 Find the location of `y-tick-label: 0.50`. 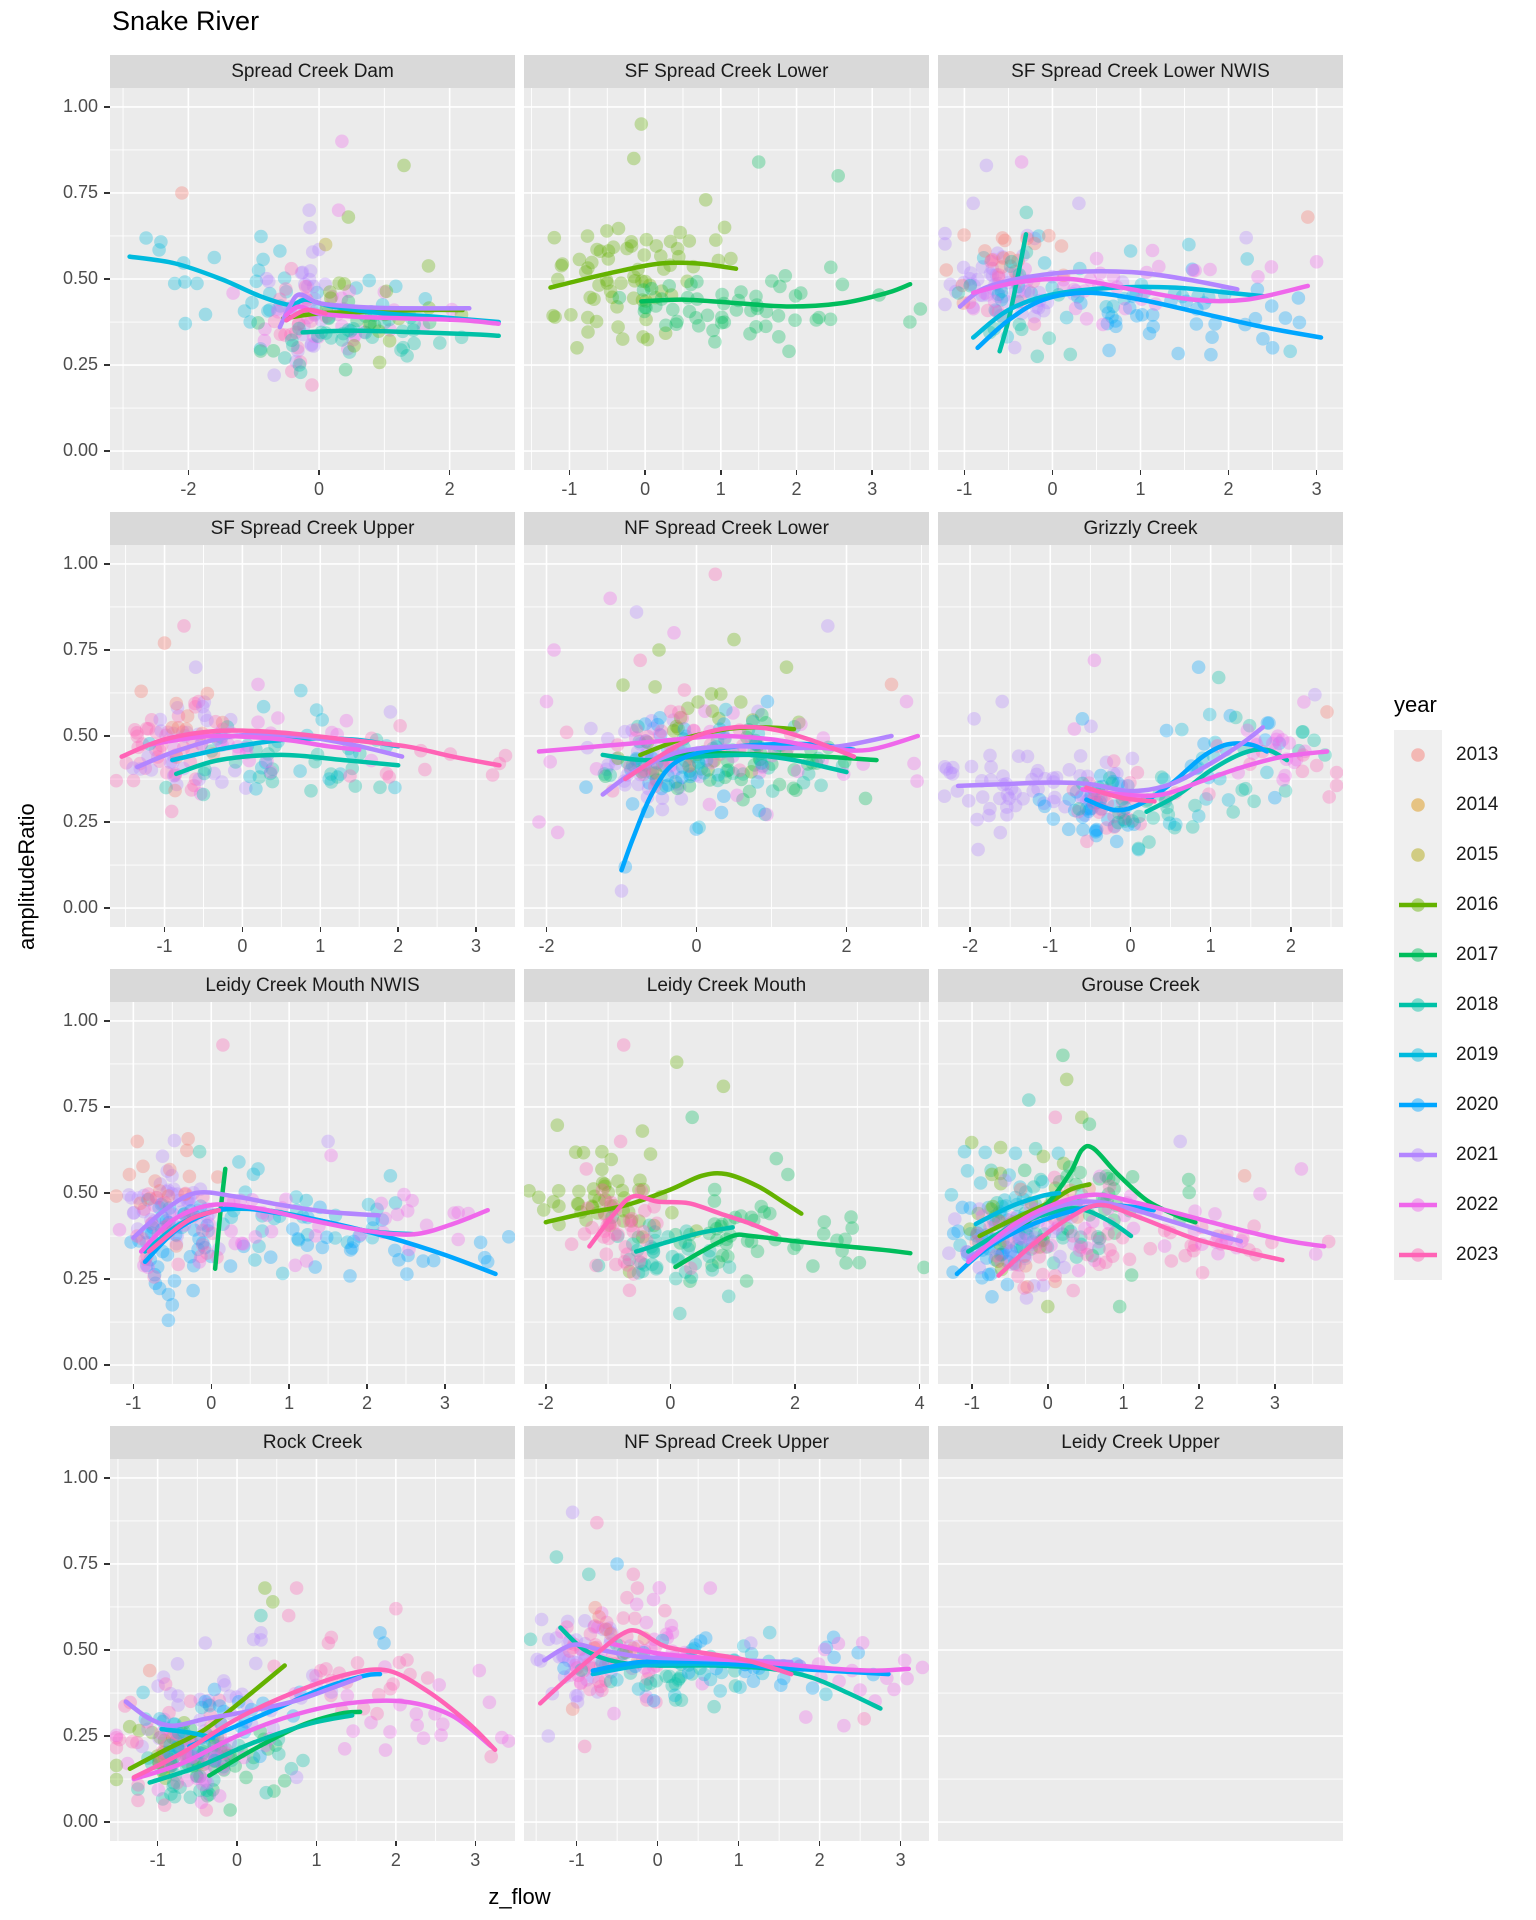

y-tick-label: 0.50 is located at coordinates (80, 1192).